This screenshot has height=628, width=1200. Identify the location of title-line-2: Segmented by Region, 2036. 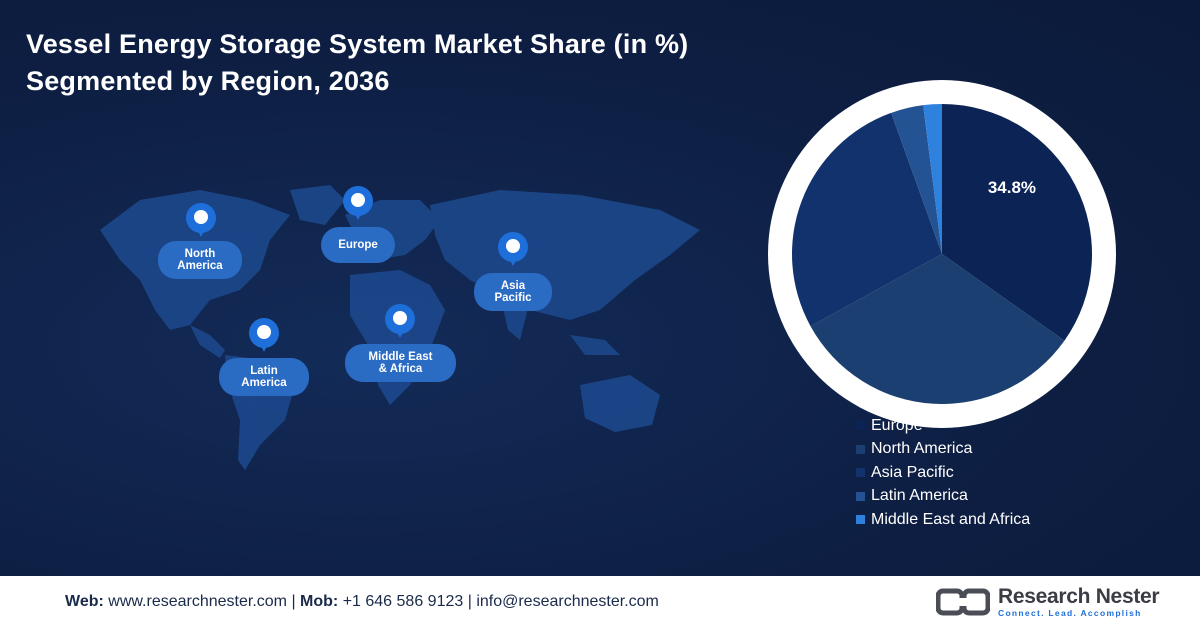
(208, 81).